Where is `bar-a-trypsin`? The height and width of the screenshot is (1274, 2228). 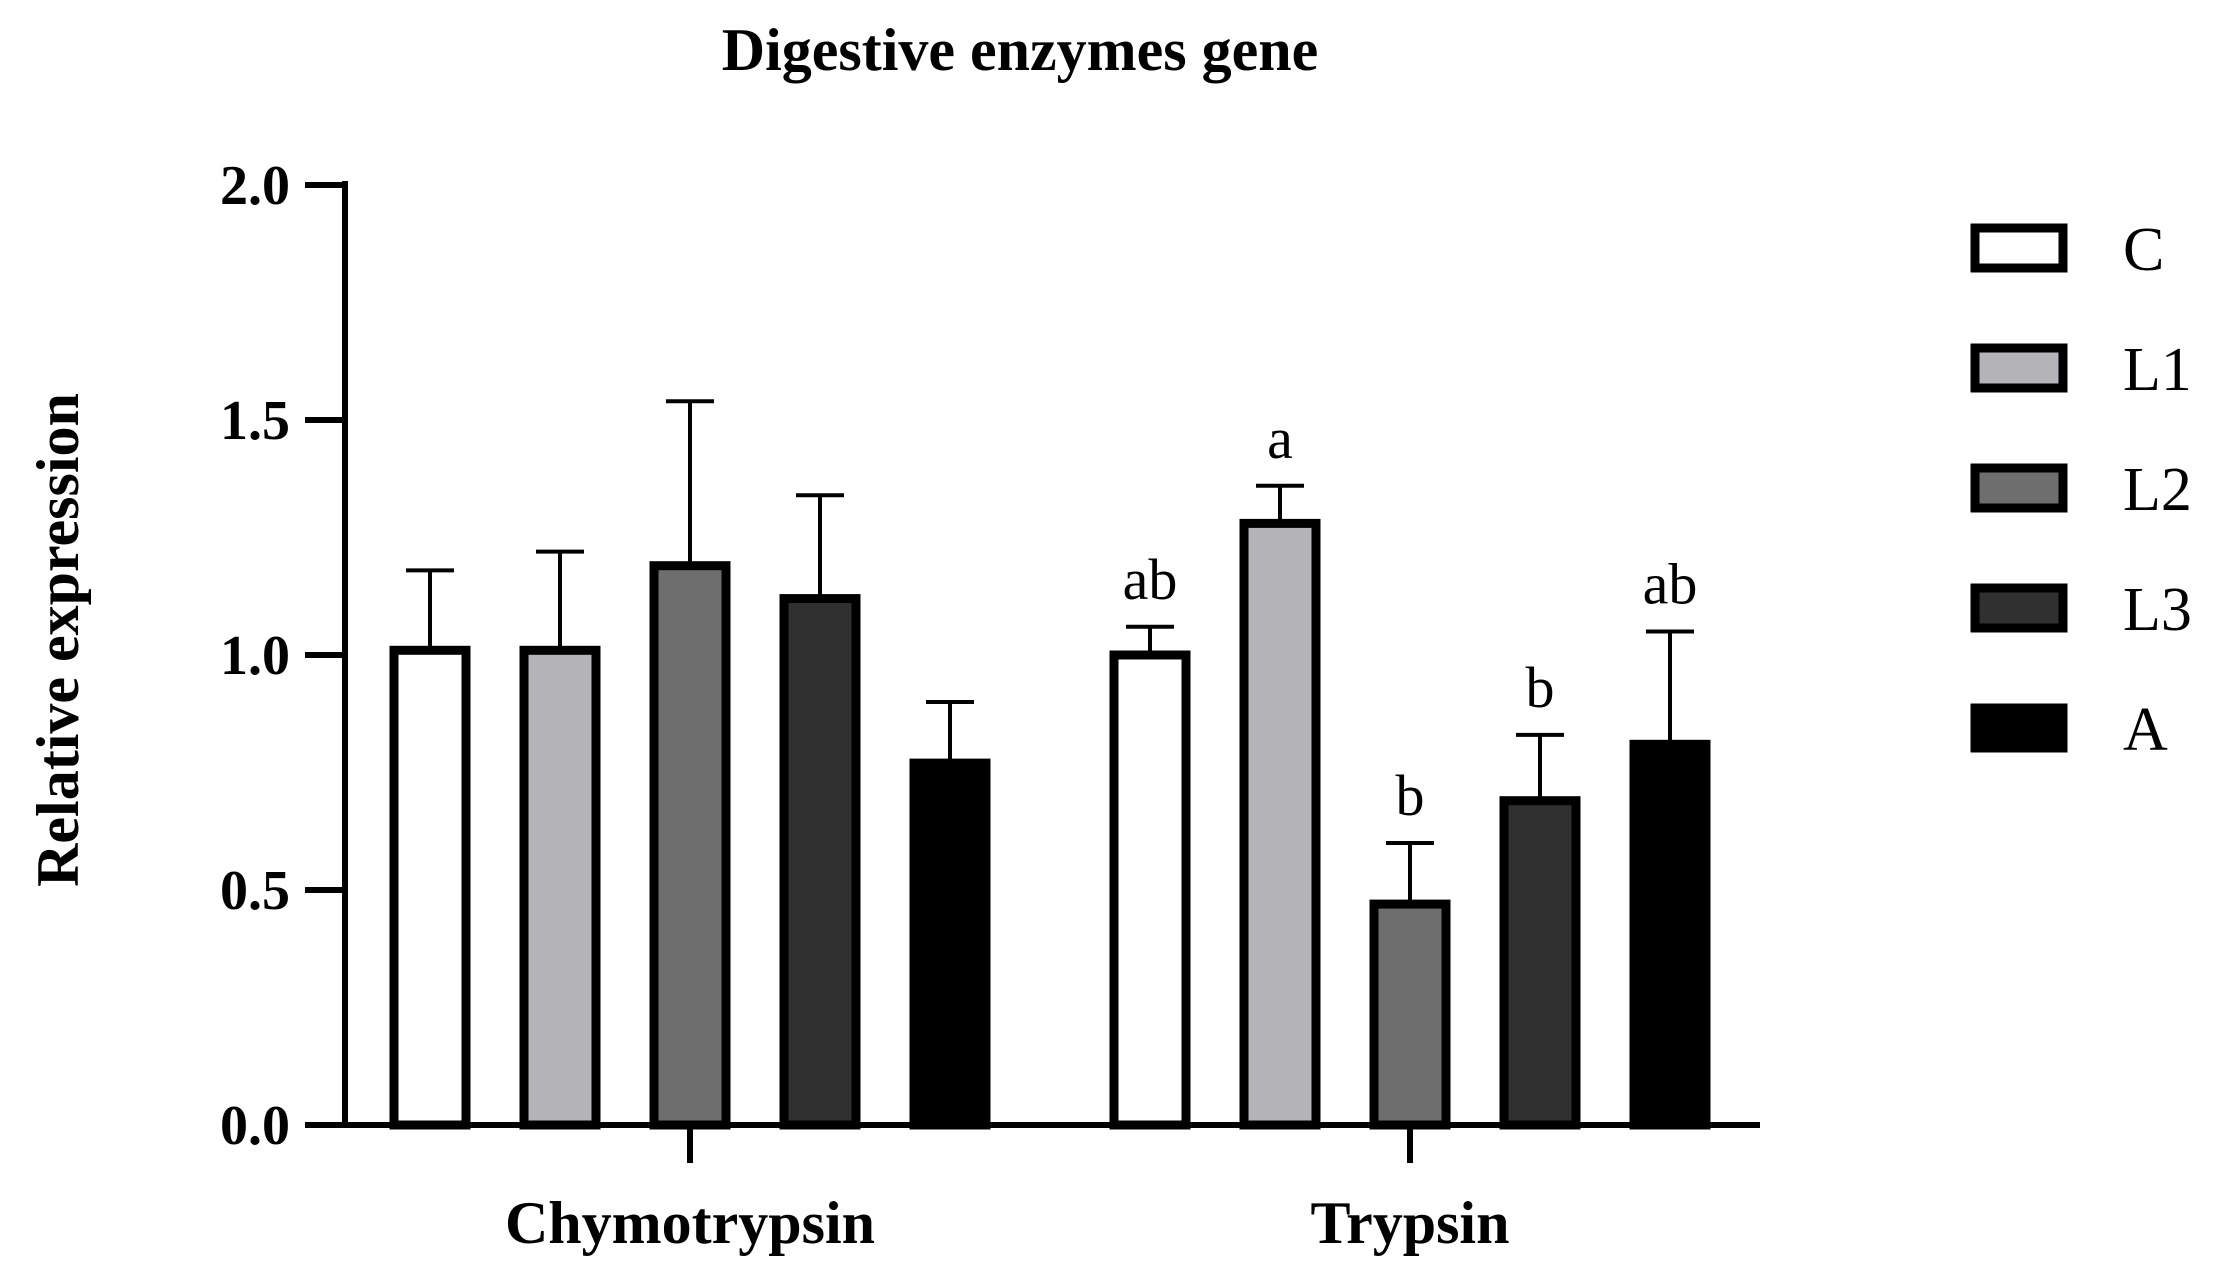 bar-a-trypsin is located at coordinates (1670, 934).